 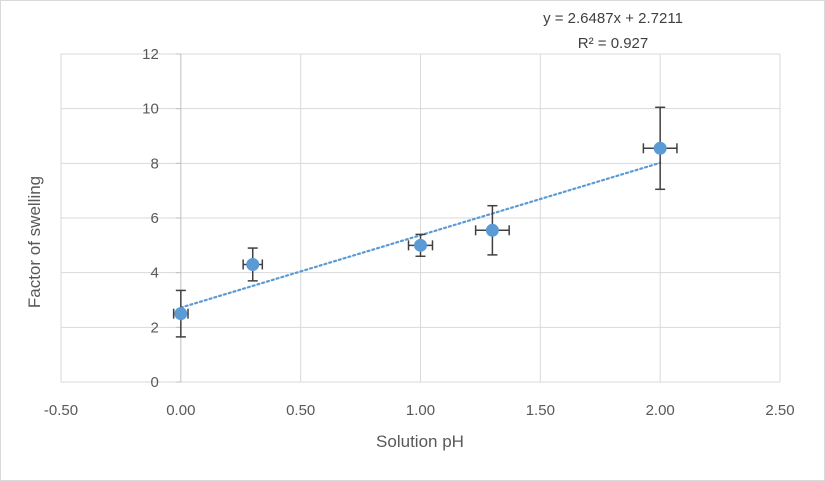 I want to click on y-axis-title: Factor of swelling, so click(x=34, y=242).